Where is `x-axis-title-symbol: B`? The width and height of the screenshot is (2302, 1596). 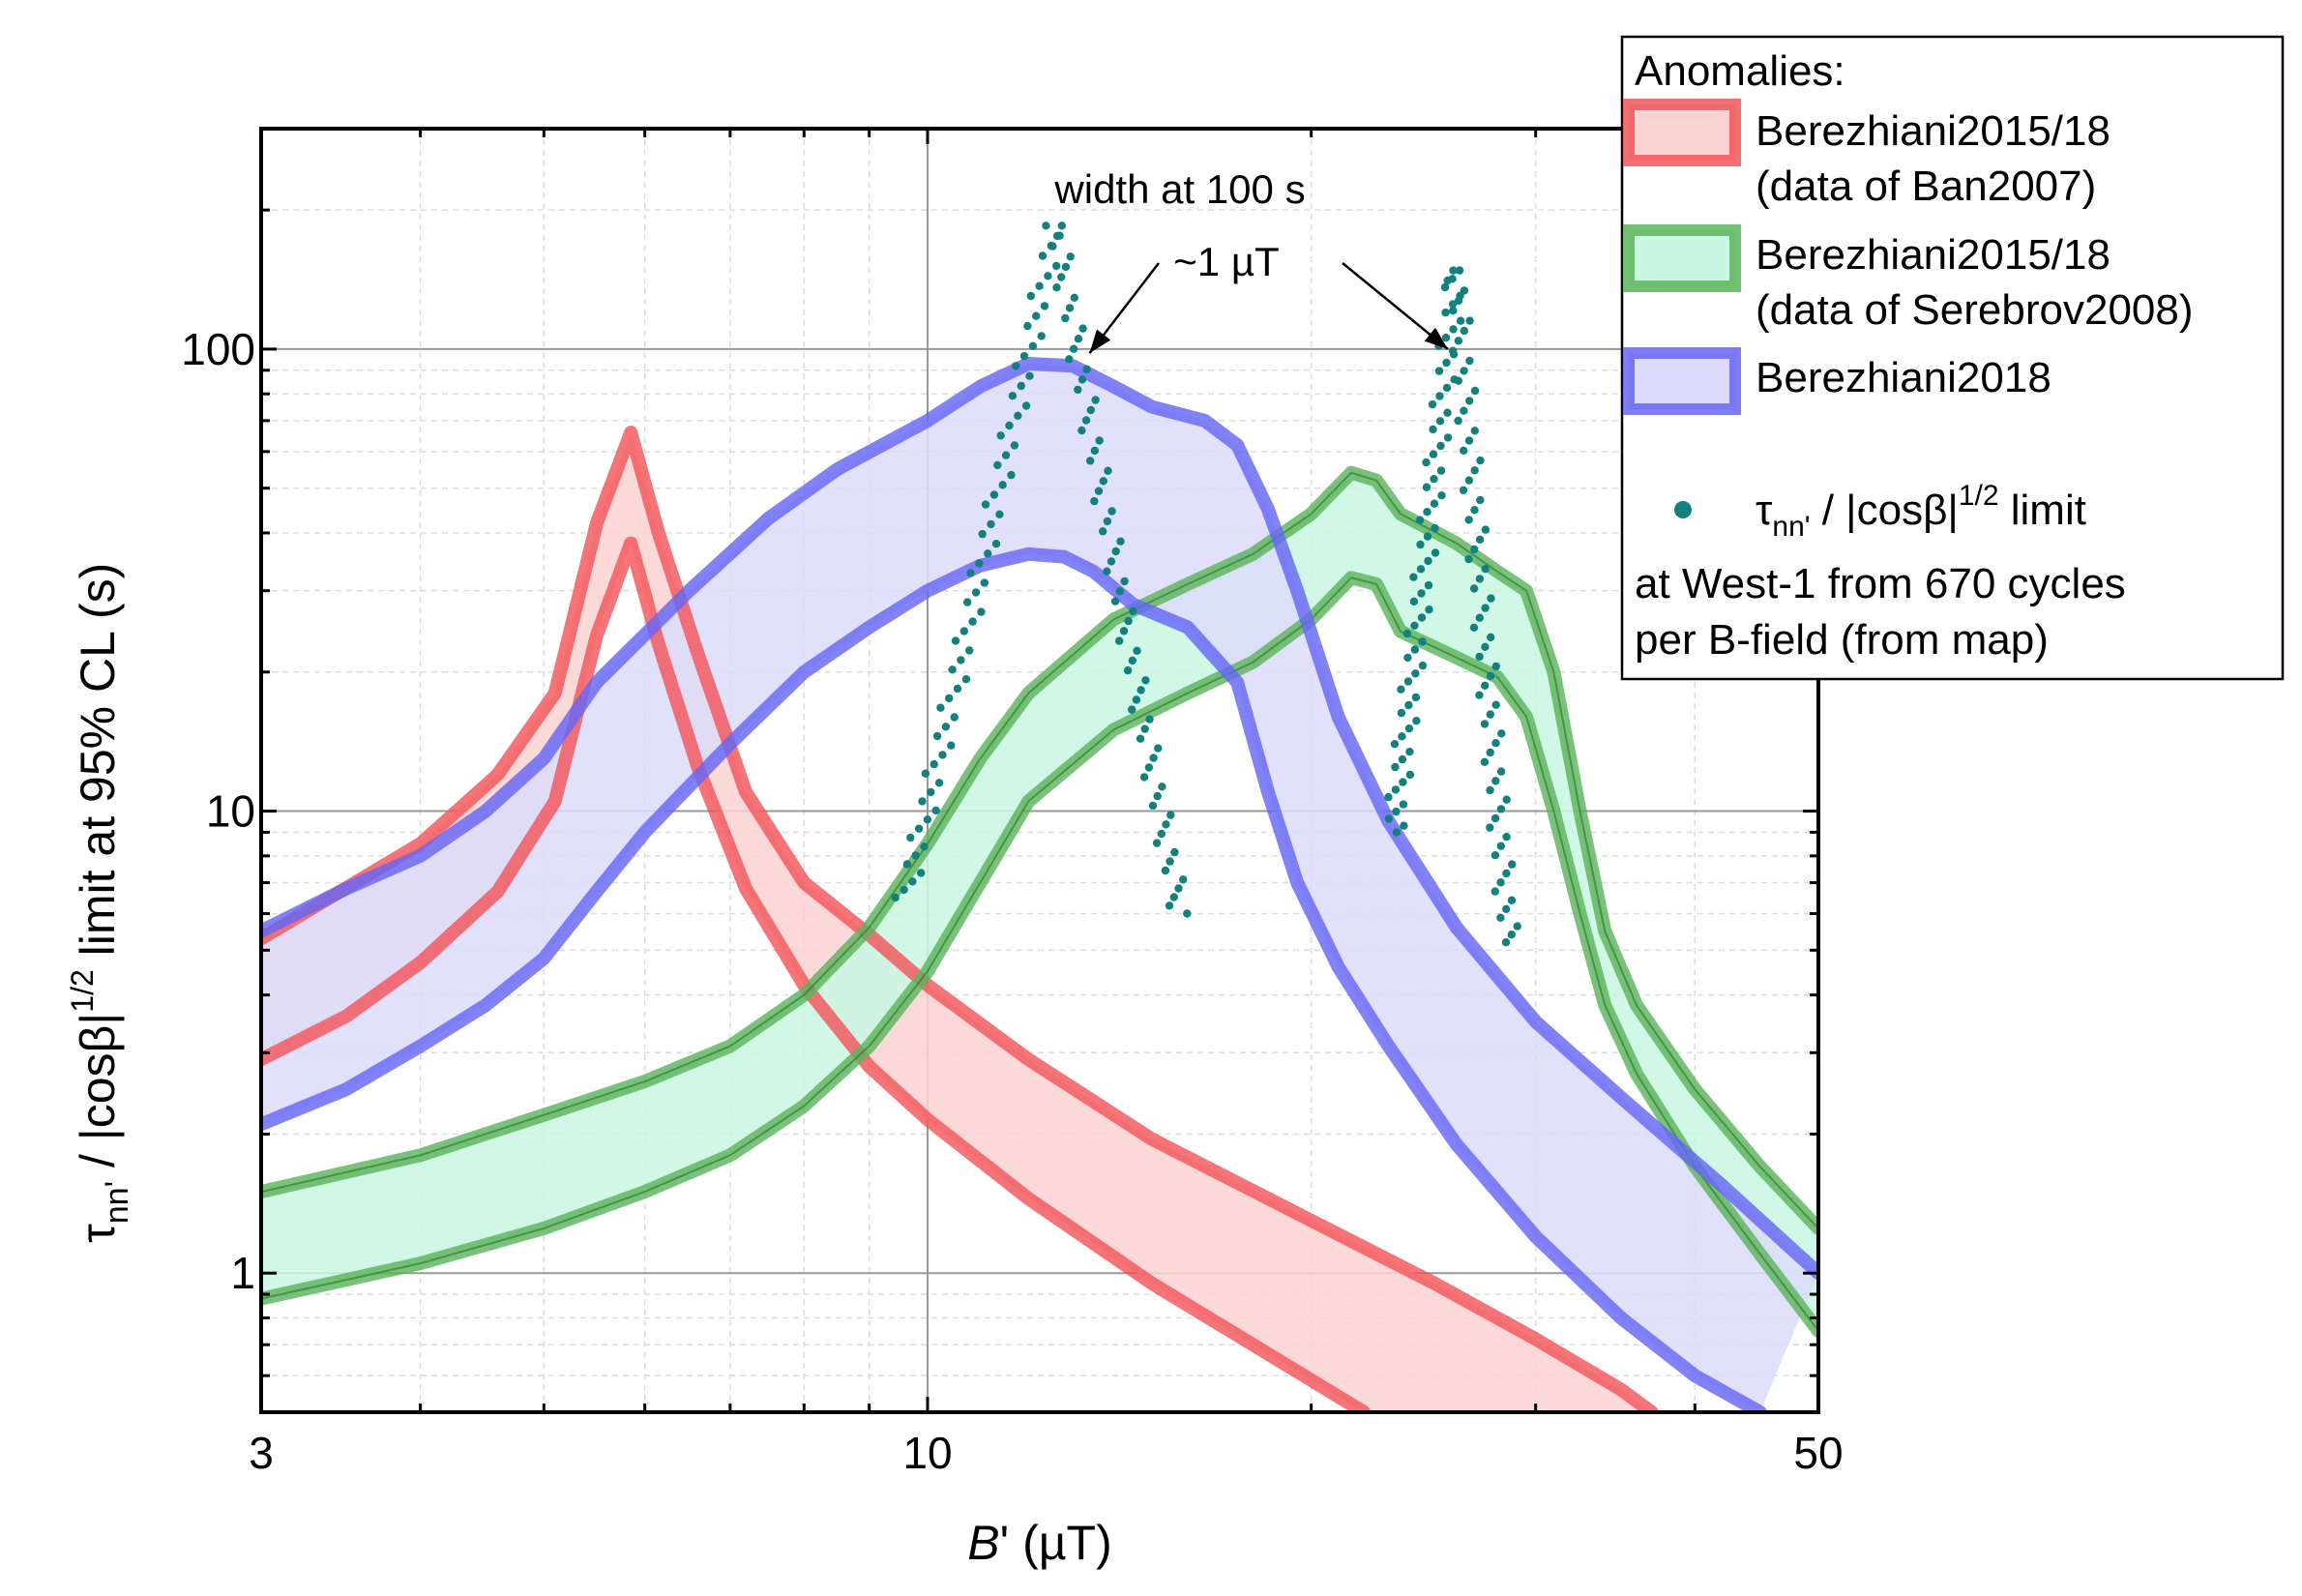 x-axis-title-symbol: B is located at coordinates (983, 1543).